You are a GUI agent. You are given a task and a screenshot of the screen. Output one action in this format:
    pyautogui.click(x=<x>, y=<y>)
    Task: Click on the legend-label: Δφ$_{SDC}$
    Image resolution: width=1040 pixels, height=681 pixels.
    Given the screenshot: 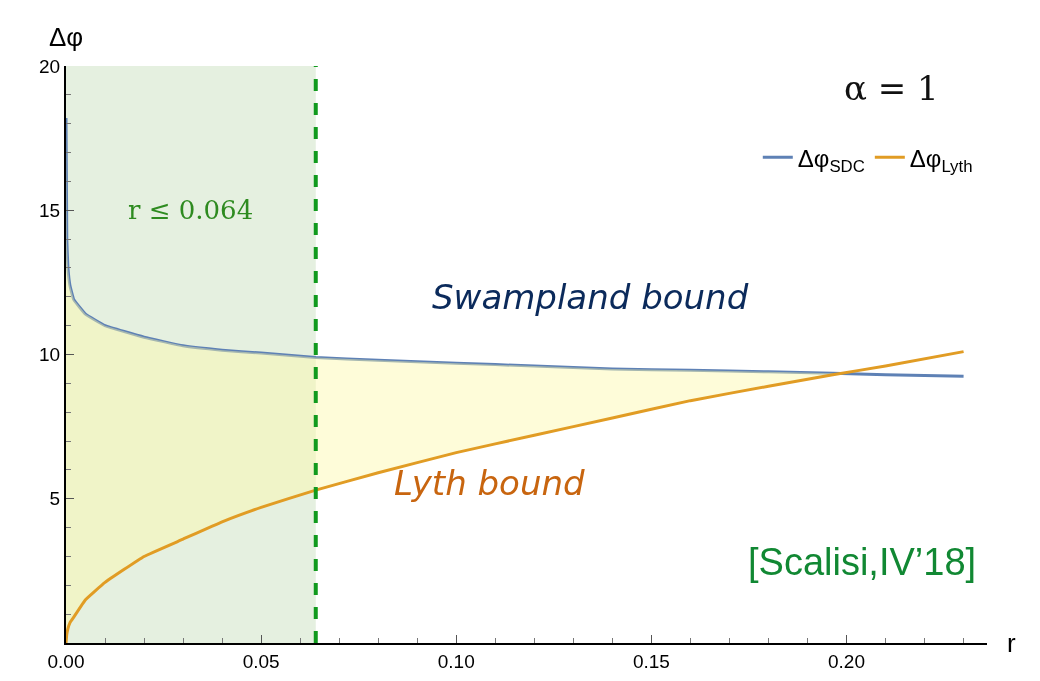 What is the action you would take?
    pyautogui.click(x=831, y=160)
    